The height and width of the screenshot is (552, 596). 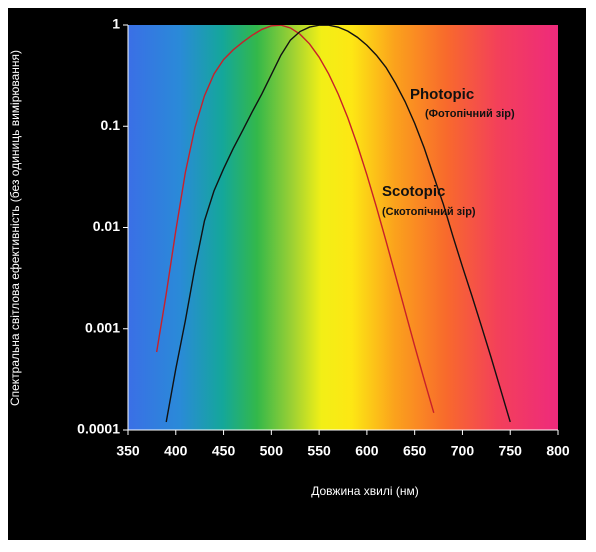 What do you see at coordinates (102, 327) in the screenshot?
I see `y-tick-label: 0.001` at bounding box center [102, 327].